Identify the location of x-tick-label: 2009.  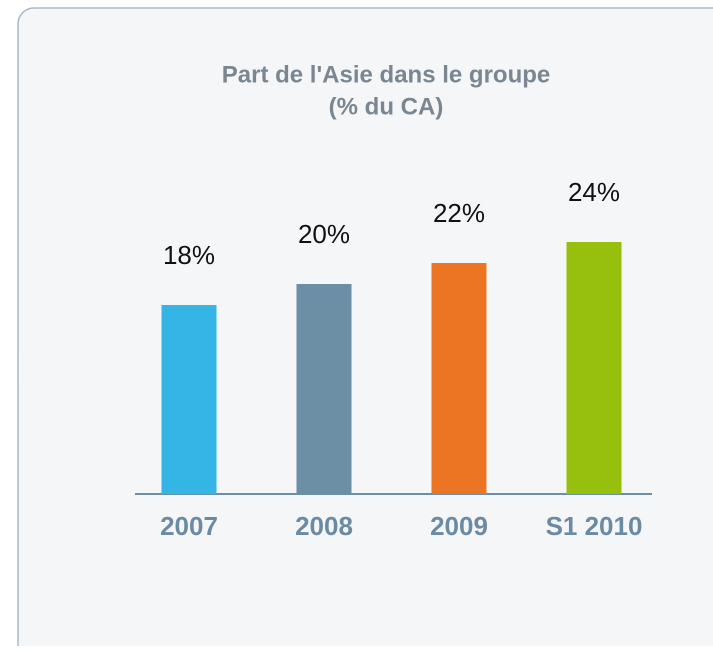
(459, 526).